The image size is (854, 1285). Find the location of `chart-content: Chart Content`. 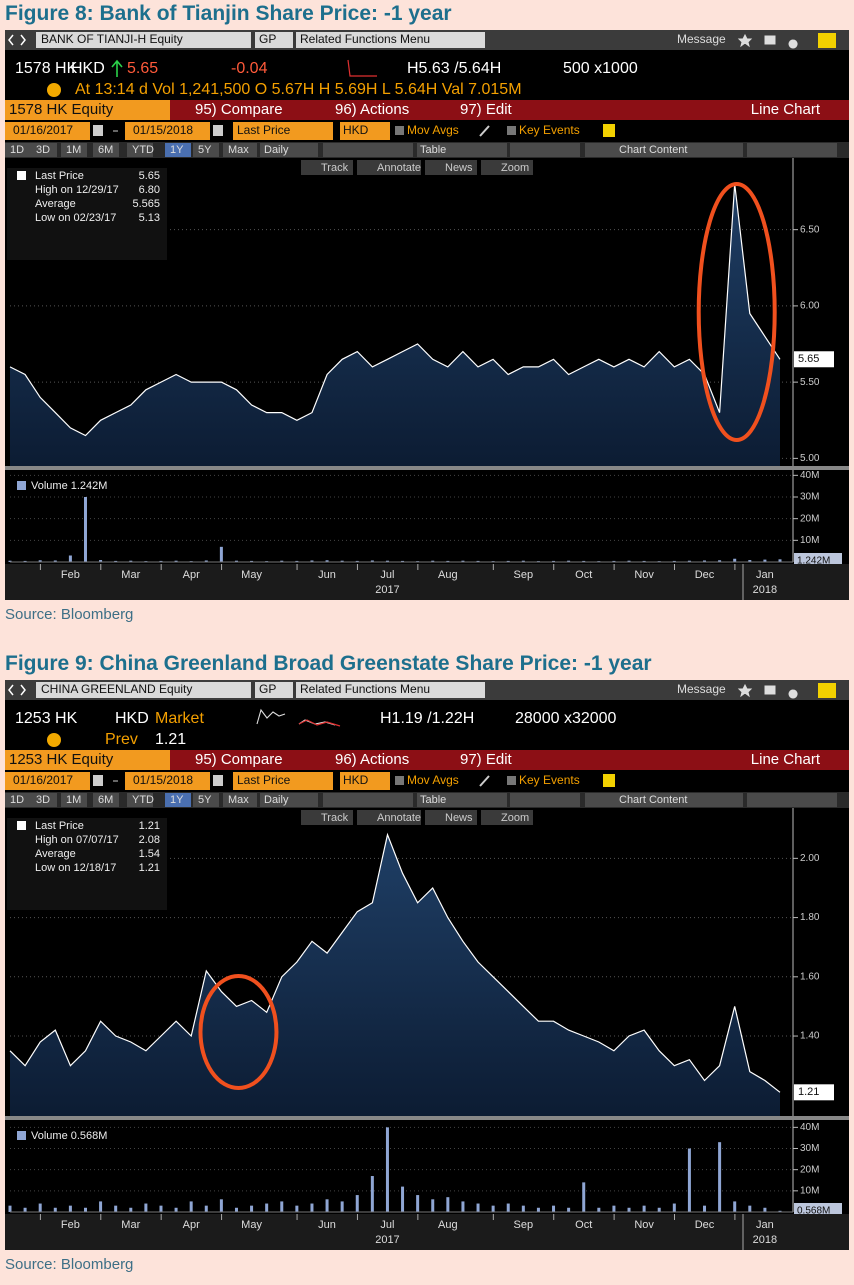

chart-content: Chart Content is located at coordinates (653, 150).